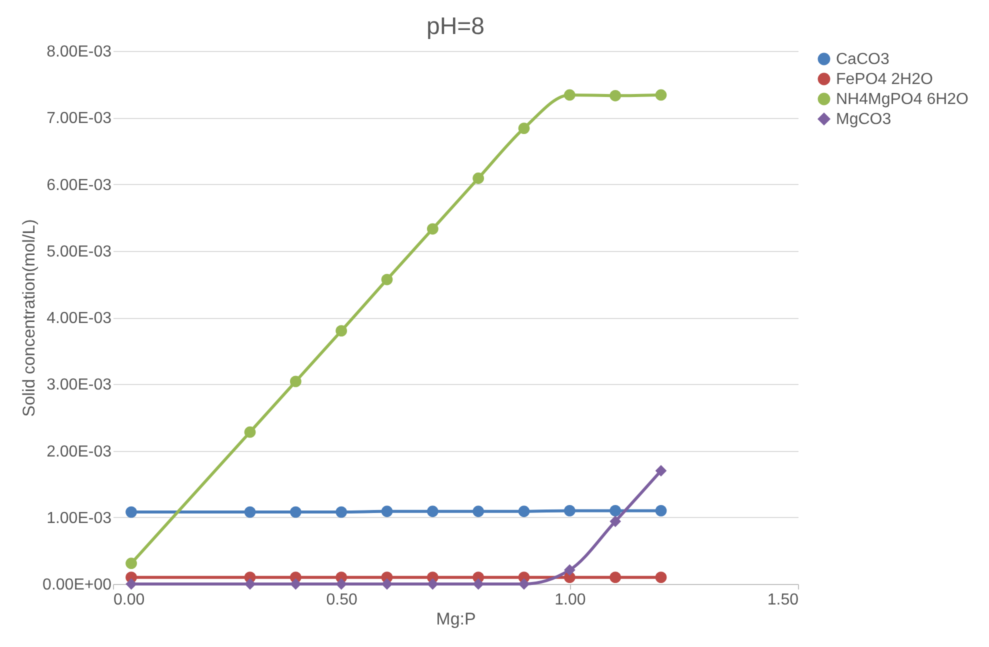 This screenshot has height=647, width=989. I want to click on x-tick-label: 1.00, so click(570, 600).